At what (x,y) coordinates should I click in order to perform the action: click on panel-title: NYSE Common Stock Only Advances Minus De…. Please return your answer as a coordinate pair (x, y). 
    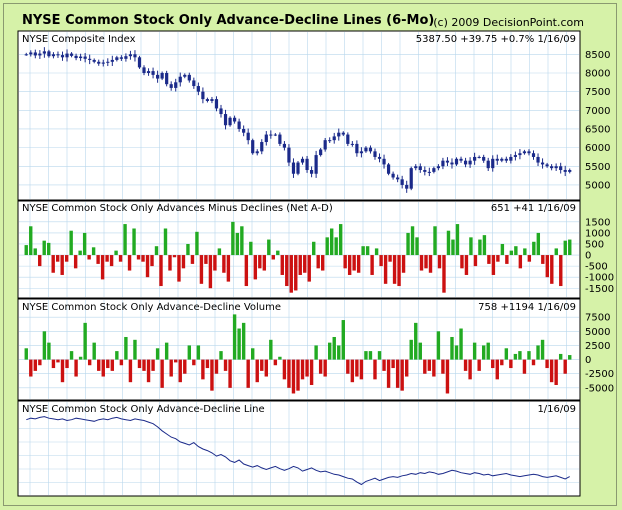
    Looking at the image, I should click on (177, 208).